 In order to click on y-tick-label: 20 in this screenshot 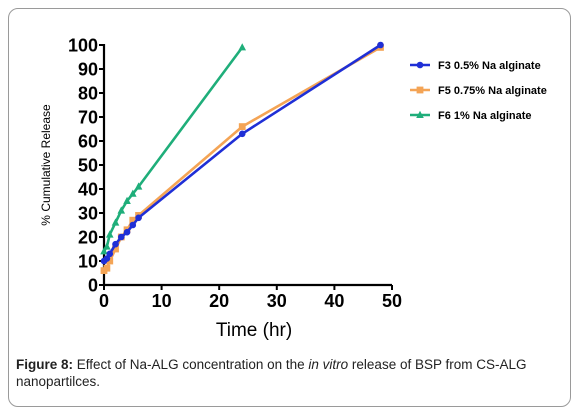, I will do `click(88, 238)`.